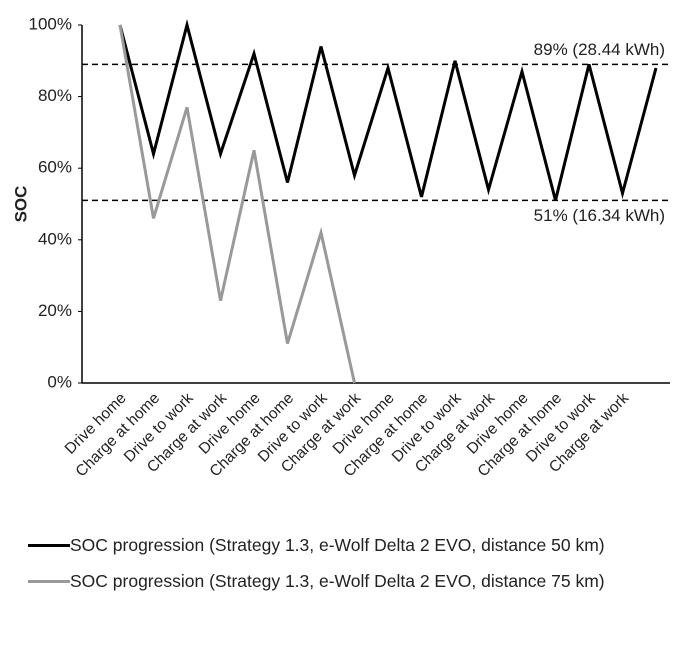 Image resolution: width=677 pixels, height=659 pixels. What do you see at coordinates (55, 310) in the screenshot?
I see `y-tick-label: 20%` at bounding box center [55, 310].